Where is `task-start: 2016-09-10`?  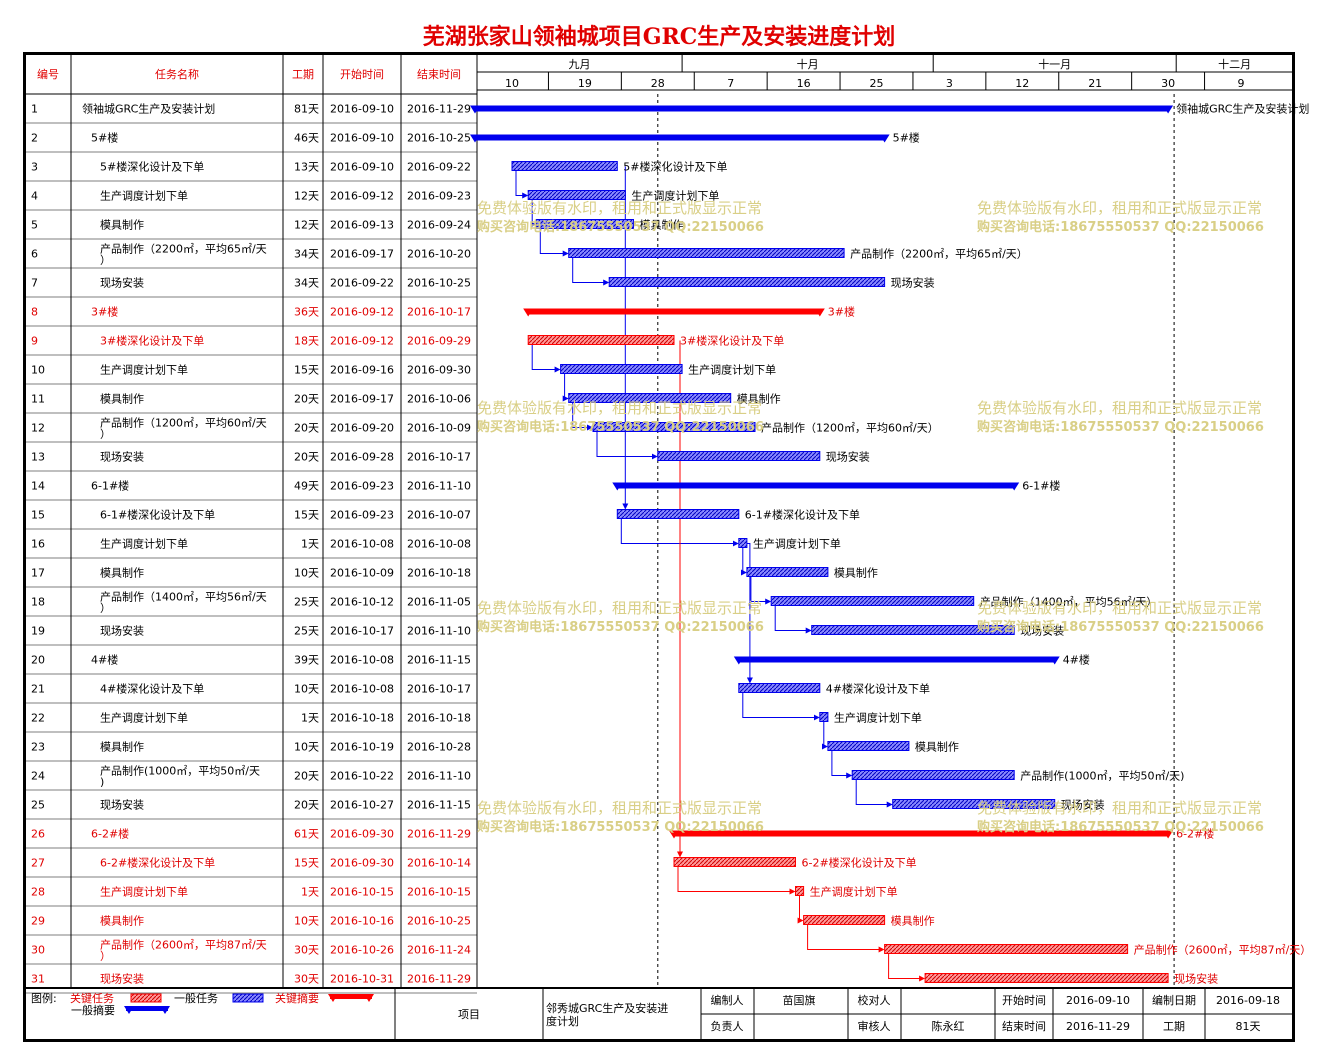 task-start: 2016-09-10 is located at coordinates (362, 167).